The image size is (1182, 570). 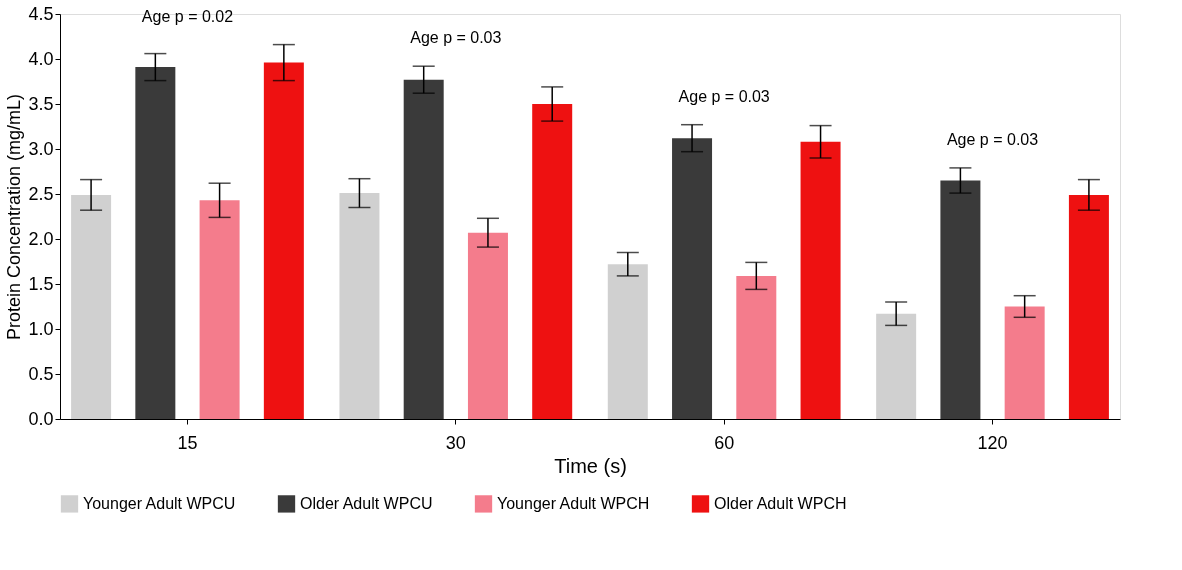 I want to click on legend-label: Older Adult WPCH, so click(x=780, y=503).